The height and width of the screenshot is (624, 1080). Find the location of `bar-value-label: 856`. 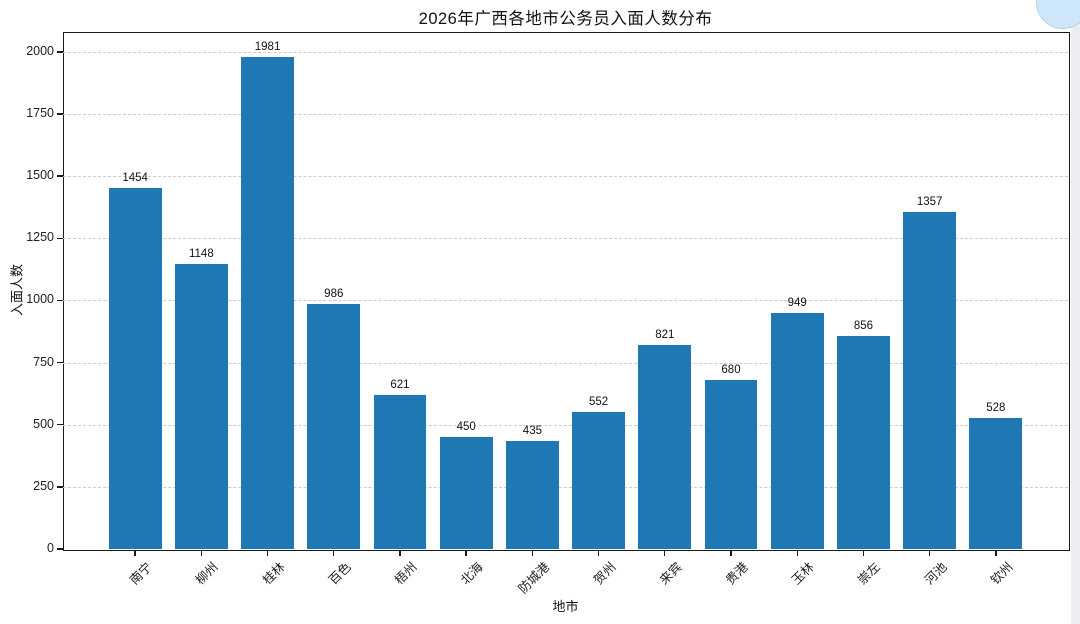

bar-value-label: 856 is located at coordinates (863, 326).